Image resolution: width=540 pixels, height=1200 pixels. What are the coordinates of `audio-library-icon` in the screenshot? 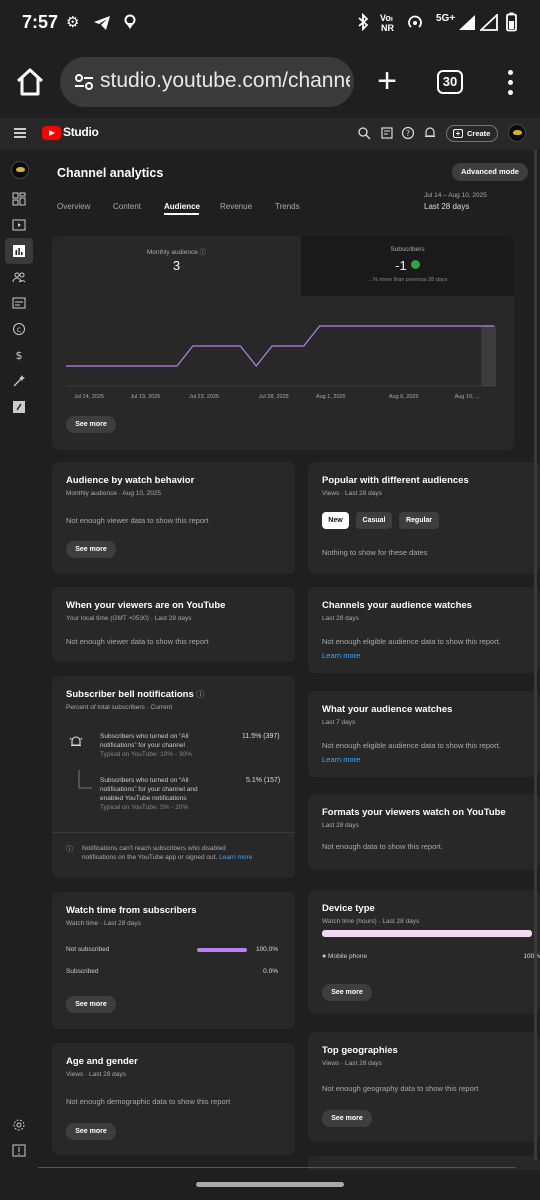 It's located at (19, 407).